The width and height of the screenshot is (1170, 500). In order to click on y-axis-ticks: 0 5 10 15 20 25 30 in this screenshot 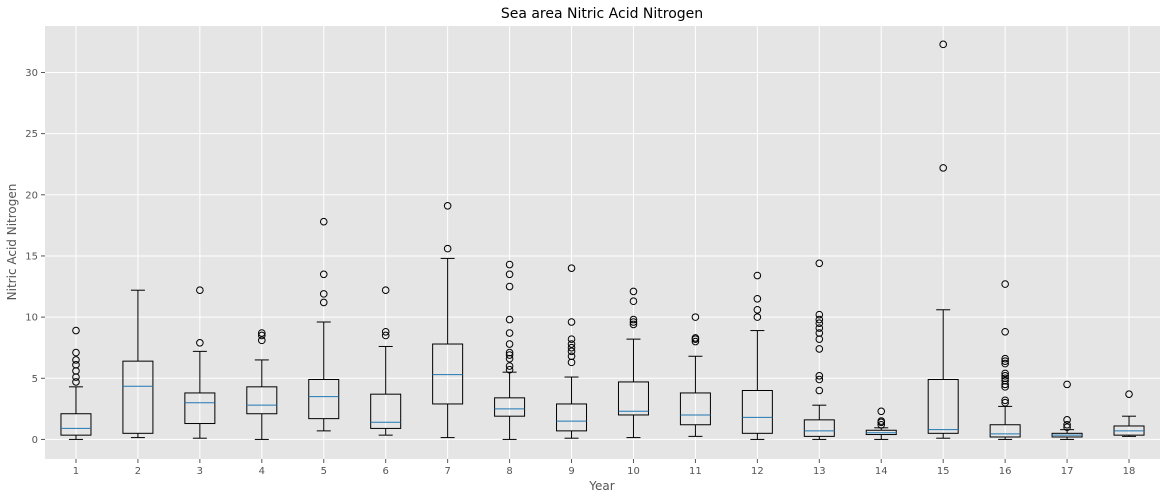, I will do `click(35, 257)`.